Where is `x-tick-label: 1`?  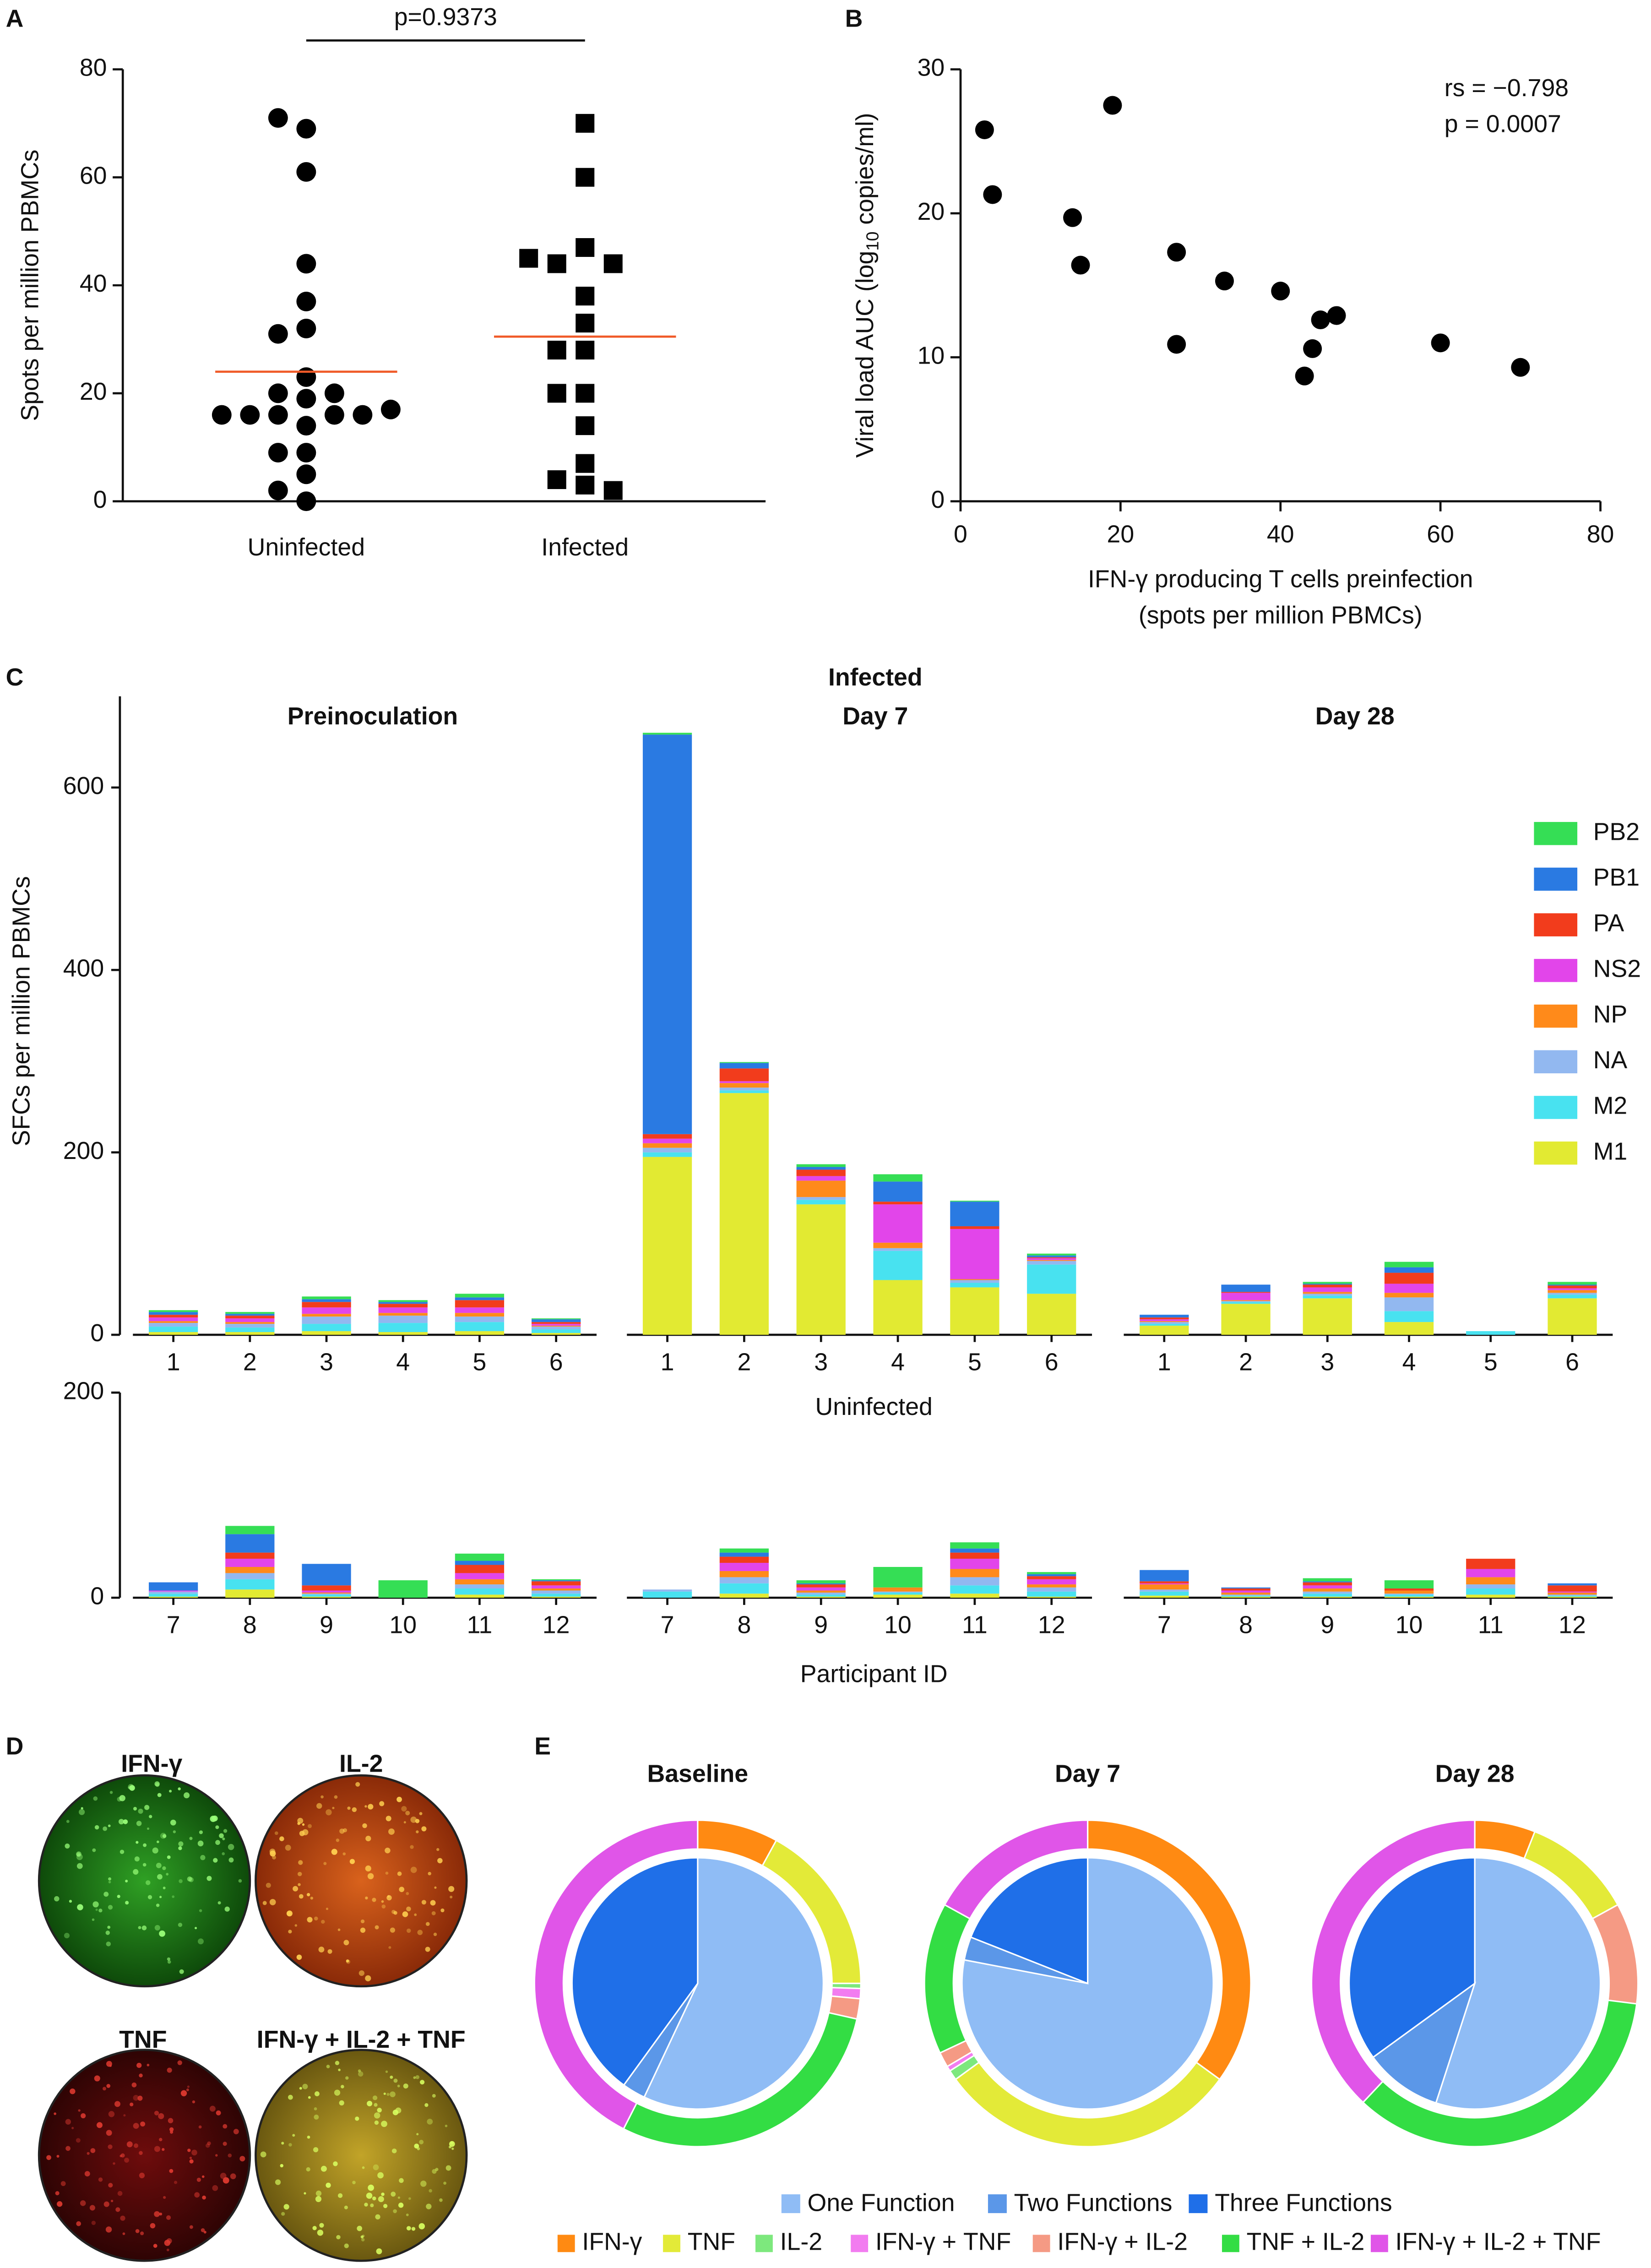 x-tick-label: 1 is located at coordinates (173, 1362).